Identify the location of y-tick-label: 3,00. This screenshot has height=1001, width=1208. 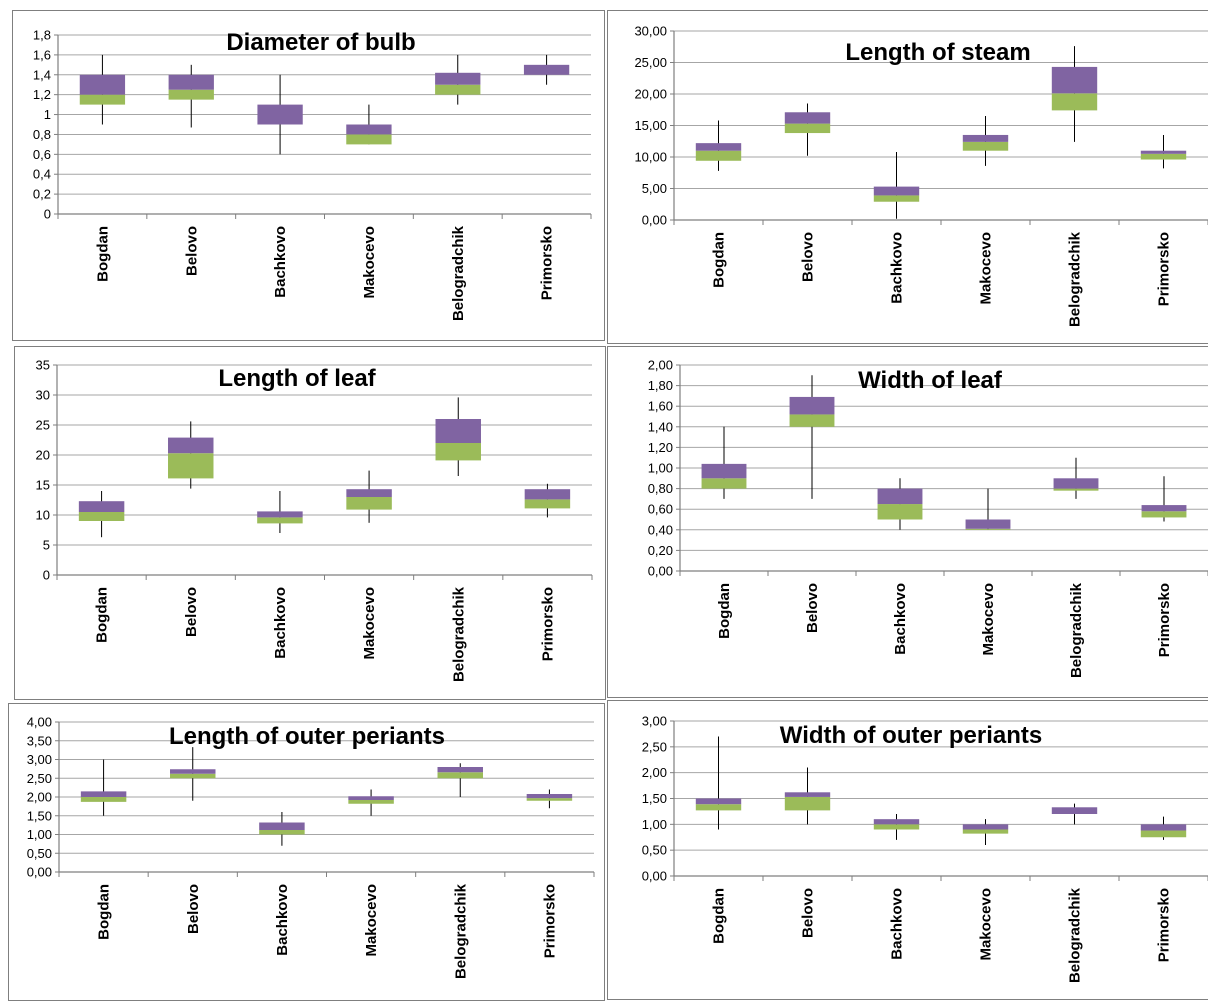
(654, 721).